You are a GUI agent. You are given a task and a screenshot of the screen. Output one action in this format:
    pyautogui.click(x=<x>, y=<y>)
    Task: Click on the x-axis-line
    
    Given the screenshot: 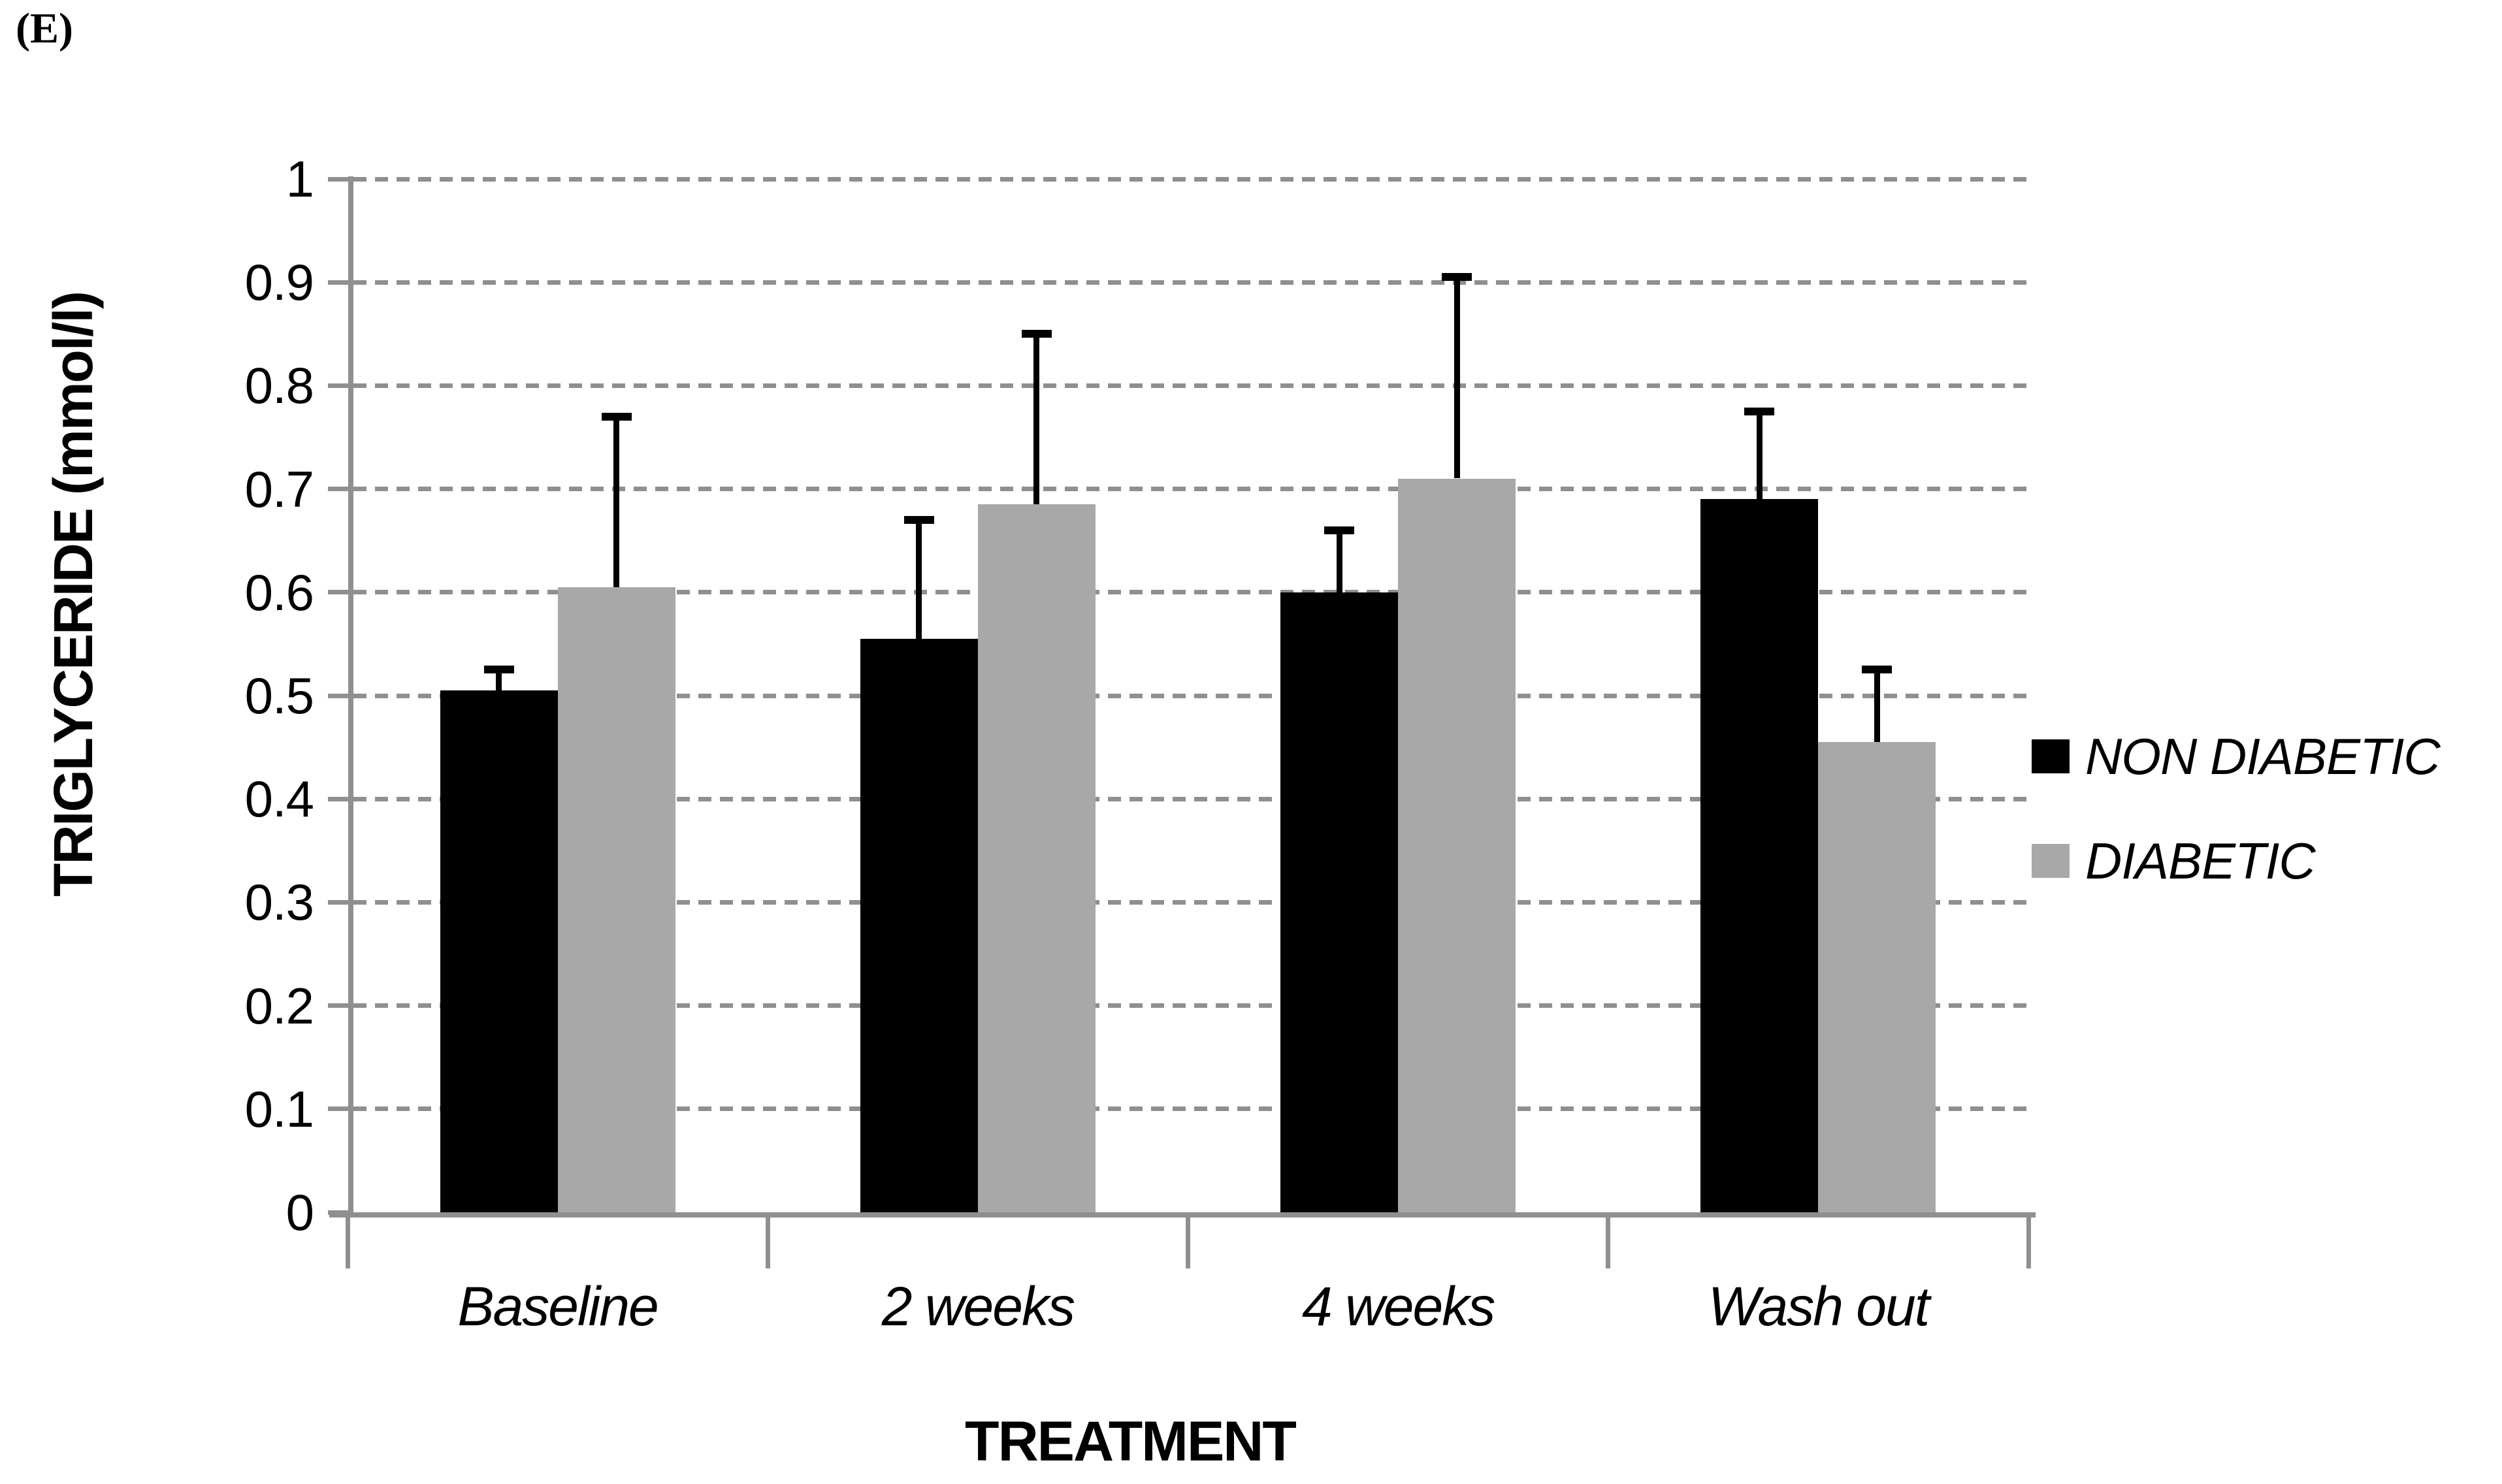 What is the action you would take?
    pyautogui.click(x=1182, y=1215)
    